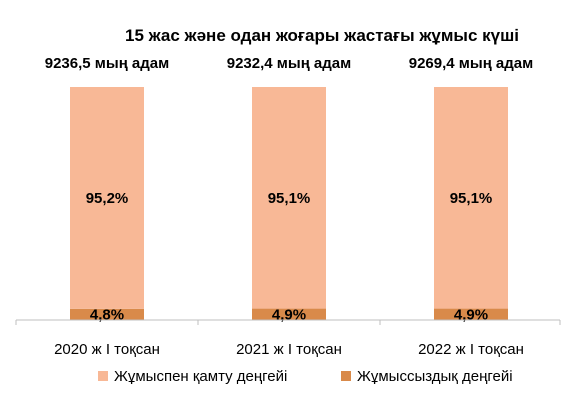  I want to click on x-tick-label: 2021 ж I тоқсан, so click(289, 349).